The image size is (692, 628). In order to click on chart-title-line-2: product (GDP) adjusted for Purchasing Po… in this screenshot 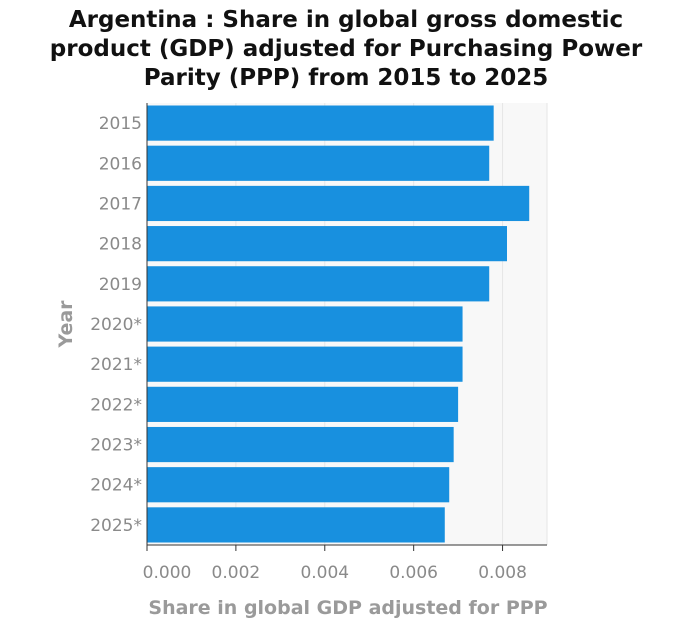, I will do `click(346, 49)`.